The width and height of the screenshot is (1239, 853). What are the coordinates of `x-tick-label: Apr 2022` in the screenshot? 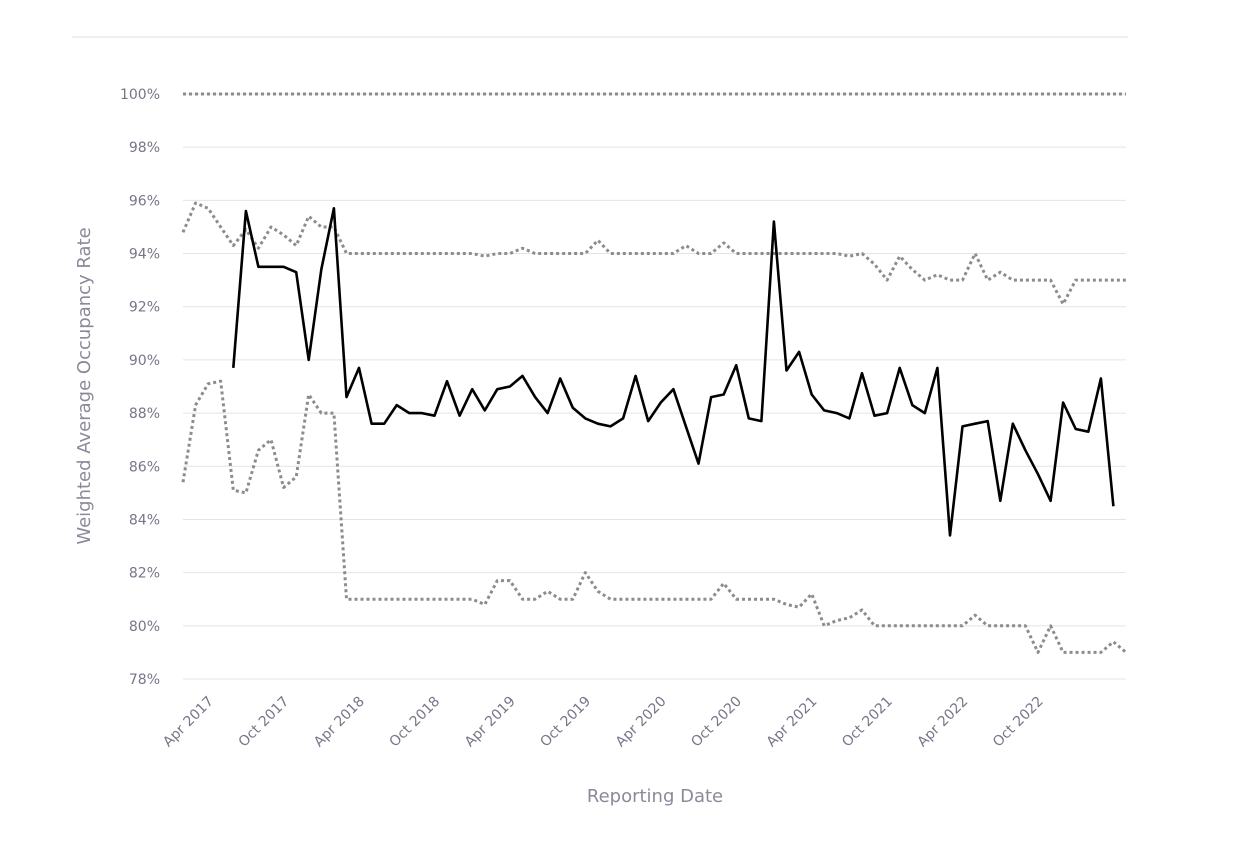 It's located at (943, 722).